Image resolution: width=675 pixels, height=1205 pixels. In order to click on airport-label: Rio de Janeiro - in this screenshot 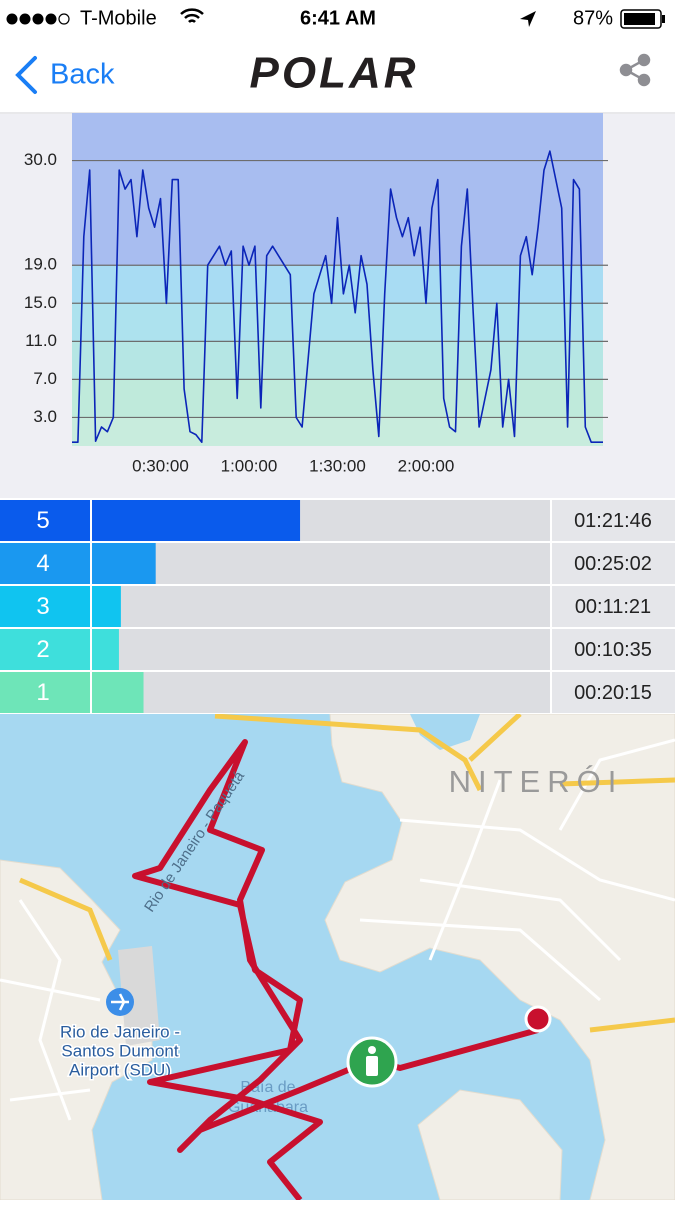, I will do `click(120, 1031)`.